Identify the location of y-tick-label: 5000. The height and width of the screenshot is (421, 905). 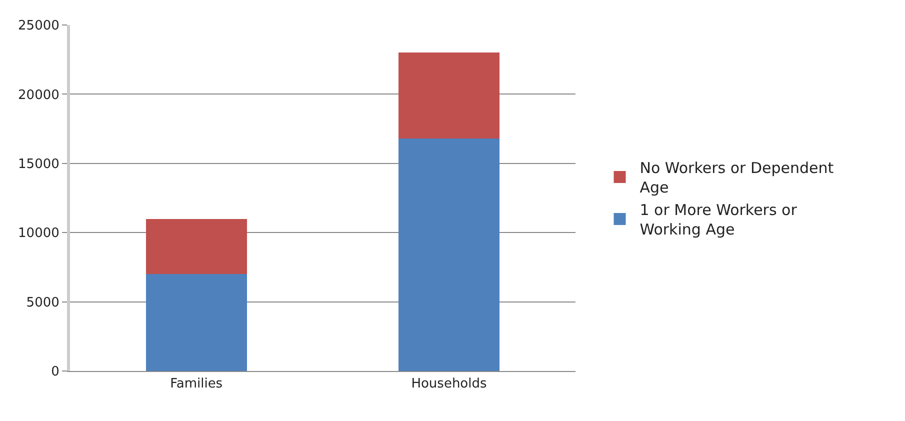
(43, 302).